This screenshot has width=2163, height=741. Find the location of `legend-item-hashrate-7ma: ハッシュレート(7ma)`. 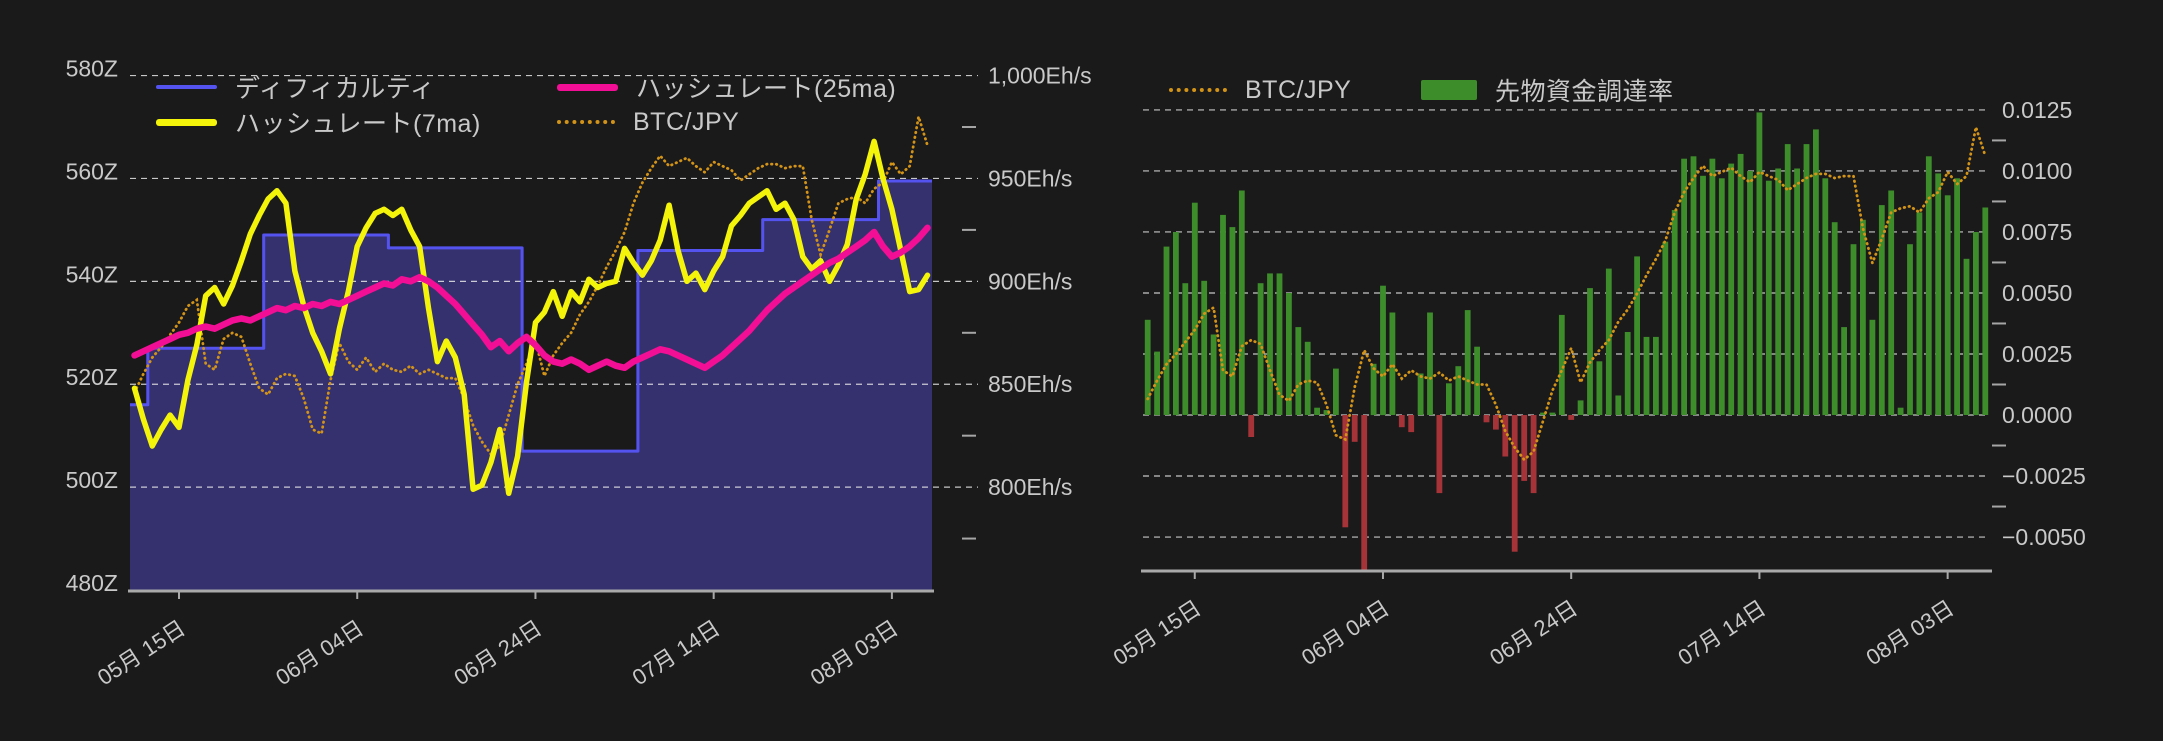

legend-item-hashrate-7ma: ハッシュレート(7ma) is located at coordinates (318, 123).